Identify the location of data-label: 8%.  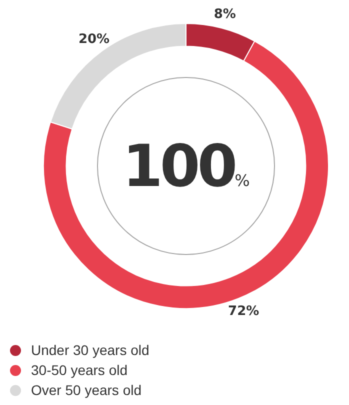
(225, 14).